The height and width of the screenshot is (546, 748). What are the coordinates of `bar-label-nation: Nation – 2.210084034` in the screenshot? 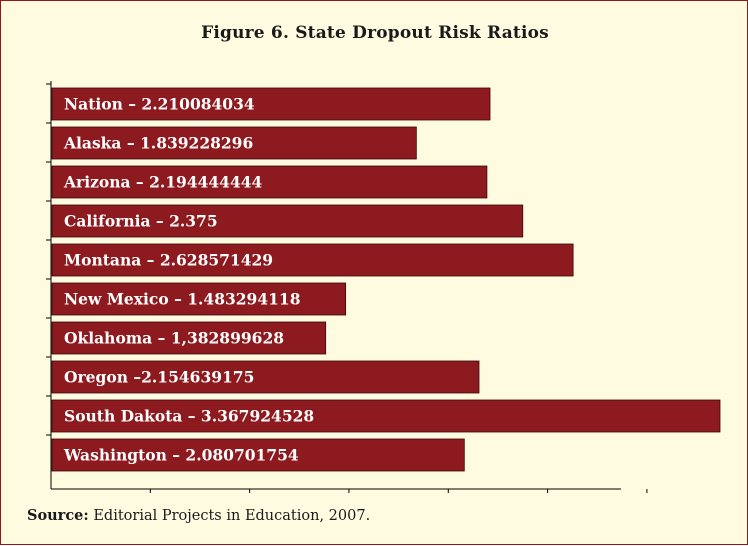 It's located at (159, 104).